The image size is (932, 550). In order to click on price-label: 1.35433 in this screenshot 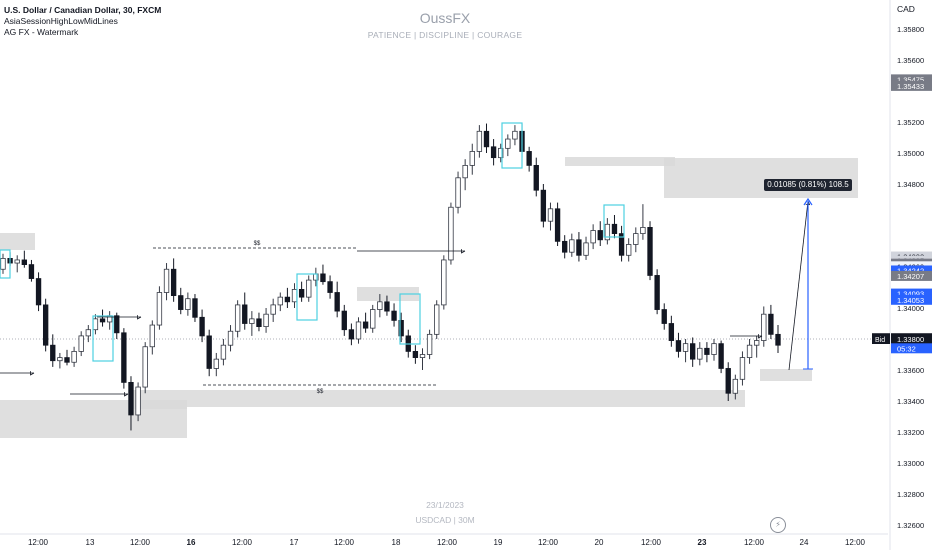, I will do `click(910, 86)`.